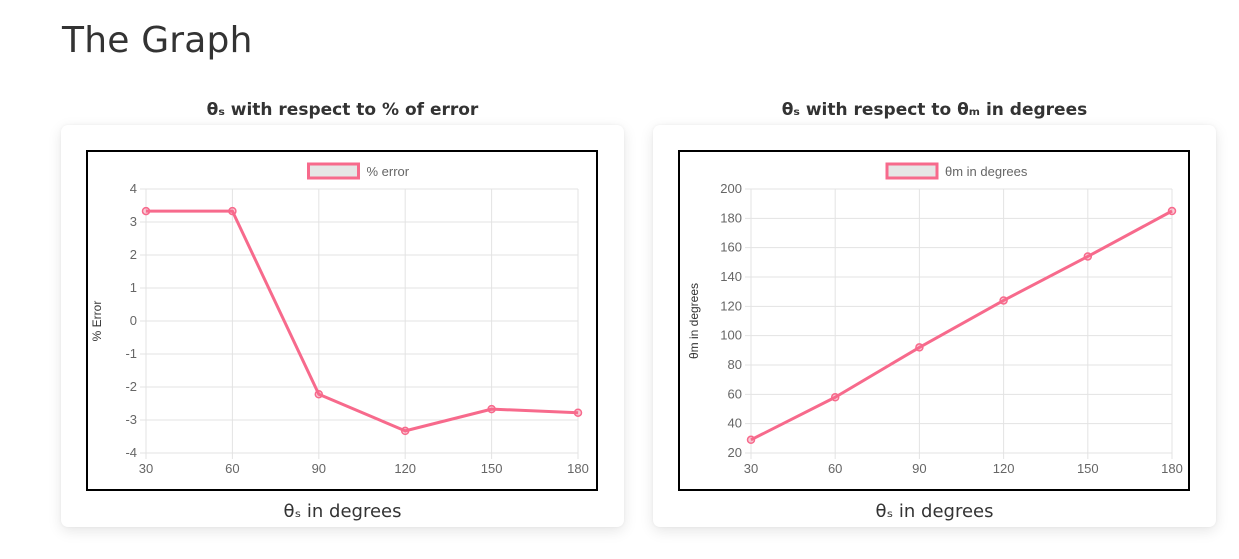 The width and height of the screenshot is (1239, 559). I want to click on y-tick-label: 3, so click(133, 221).